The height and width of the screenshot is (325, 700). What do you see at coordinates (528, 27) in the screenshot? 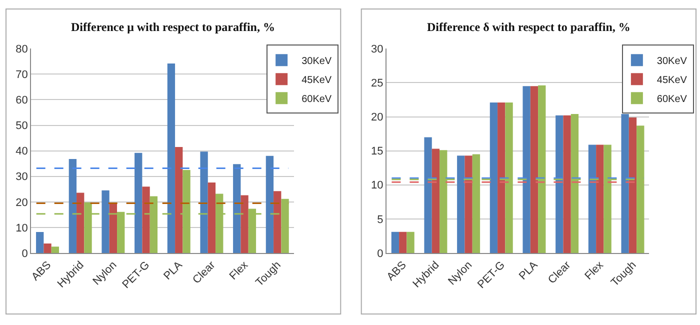
I see `chart-title: Difference δ with respect to paraffin, %` at bounding box center [528, 27].